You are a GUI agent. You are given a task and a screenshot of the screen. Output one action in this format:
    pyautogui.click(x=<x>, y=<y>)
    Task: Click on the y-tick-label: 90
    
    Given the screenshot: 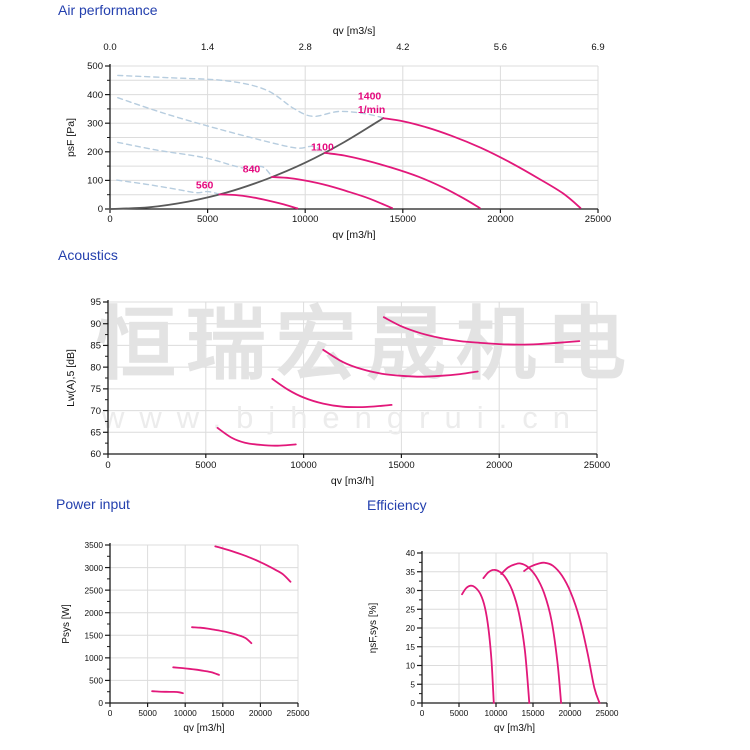 What is the action you would take?
    pyautogui.click(x=95, y=324)
    